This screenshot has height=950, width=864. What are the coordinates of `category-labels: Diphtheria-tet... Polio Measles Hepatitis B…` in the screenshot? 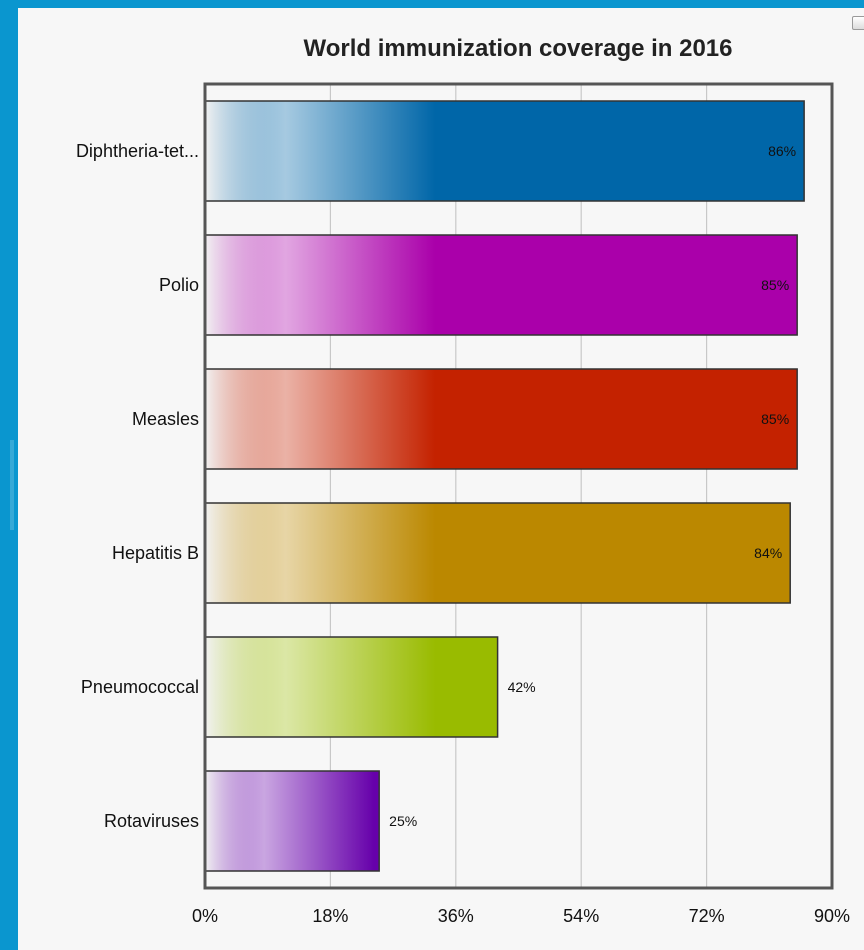 It's located at (137, 486).